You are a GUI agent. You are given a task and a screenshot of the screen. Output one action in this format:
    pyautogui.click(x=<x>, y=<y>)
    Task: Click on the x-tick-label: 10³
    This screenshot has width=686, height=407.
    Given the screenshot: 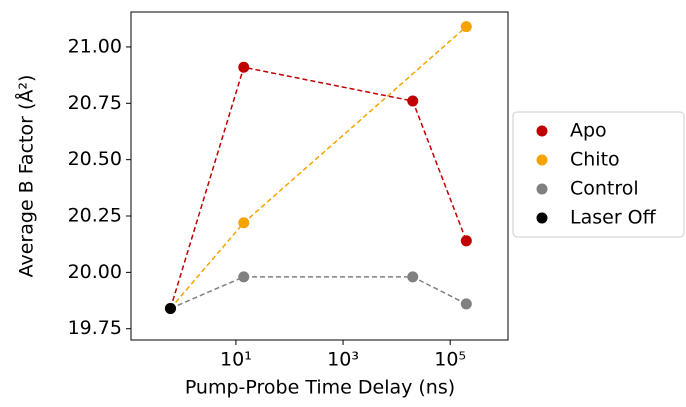 What is the action you would take?
    pyautogui.click(x=343, y=360)
    